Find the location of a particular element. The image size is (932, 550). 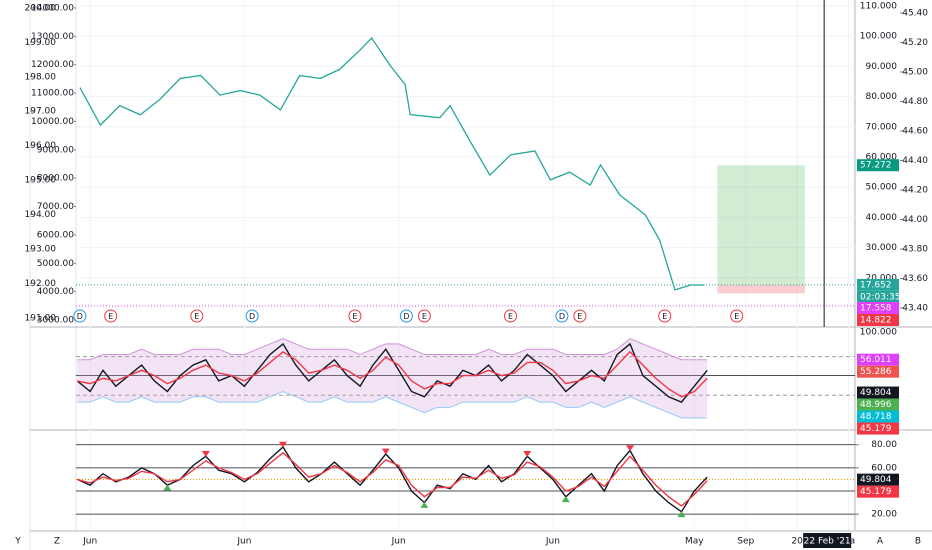

y2-tick-label: 20.000 is located at coordinates (882, 278).